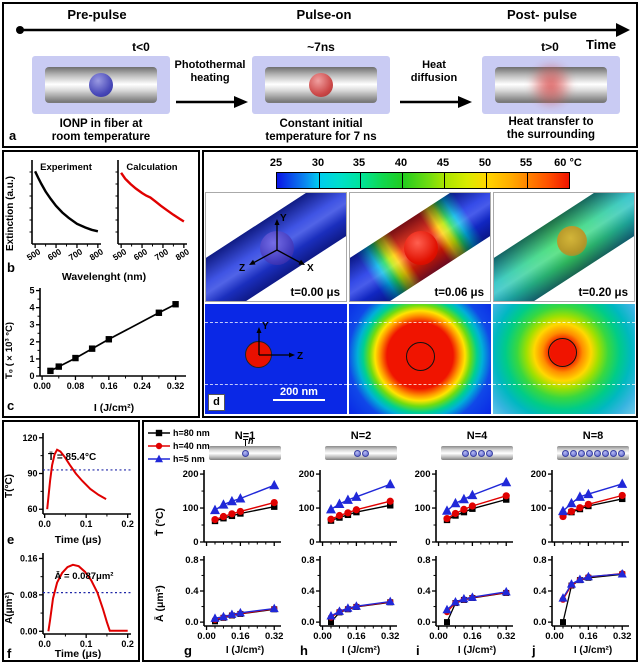 The image size is (640, 664). Describe the element at coordinates (160, 522) in the screenshot. I see `mean-temperature-axis-label: T̄ (°C)` at that location.